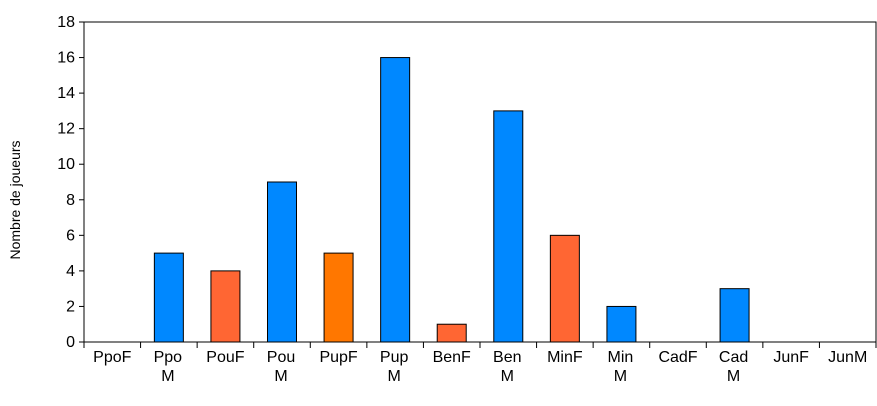 This screenshot has height=406, width=877. What do you see at coordinates (507, 367) in the screenshot?
I see `x-tick-label: Ben M` at bounding box center [507, 367].